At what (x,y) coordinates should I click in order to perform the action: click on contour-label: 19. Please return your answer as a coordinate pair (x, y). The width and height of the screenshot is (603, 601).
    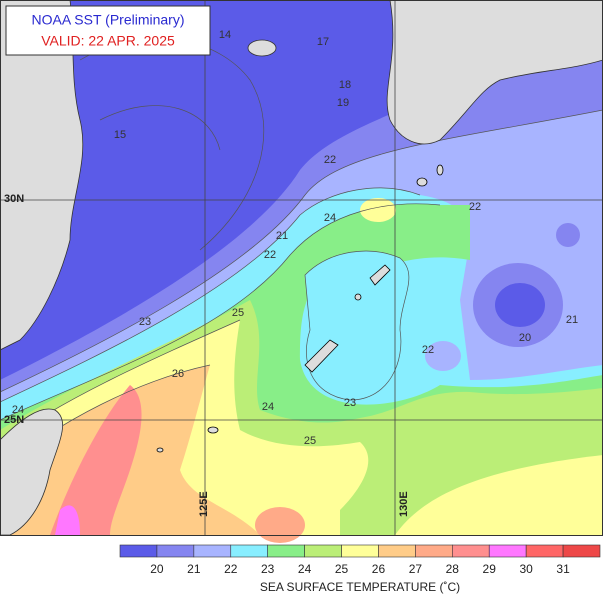
    Looking at the image, I should click on (343, 103).